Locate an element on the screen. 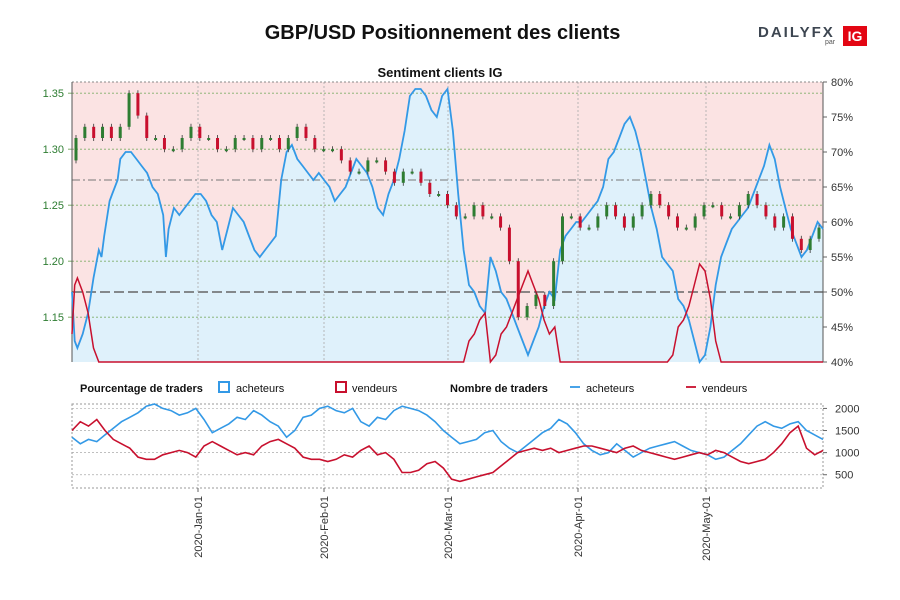  x-tick-label: 2020-May-01 is located at coordinates (707, 528).